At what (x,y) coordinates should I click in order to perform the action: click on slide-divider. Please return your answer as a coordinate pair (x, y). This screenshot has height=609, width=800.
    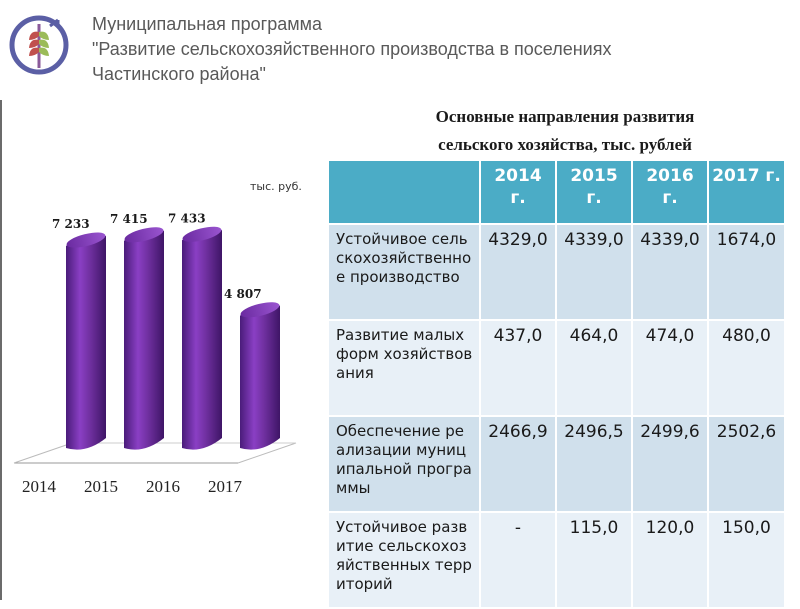
    Looking at the image, I should click on (1, 350).